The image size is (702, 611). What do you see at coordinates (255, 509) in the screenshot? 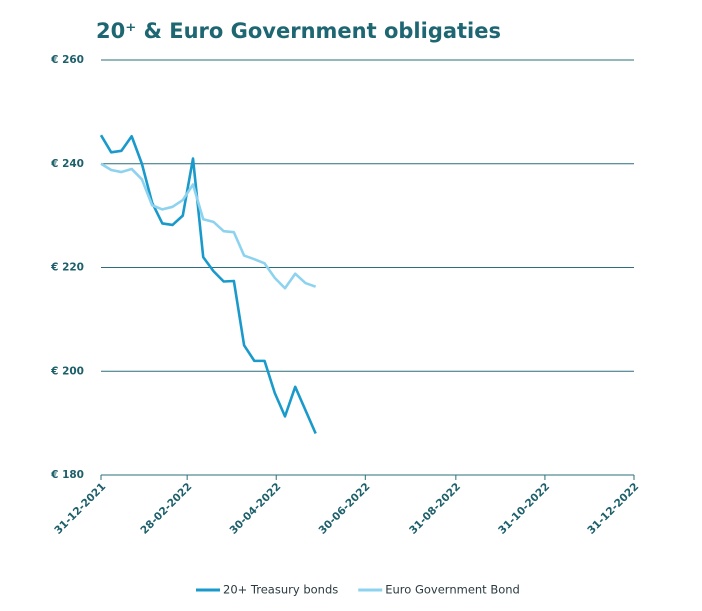
I see `x-tick-label: 30-04-2022` at bounding box center [255, 509].